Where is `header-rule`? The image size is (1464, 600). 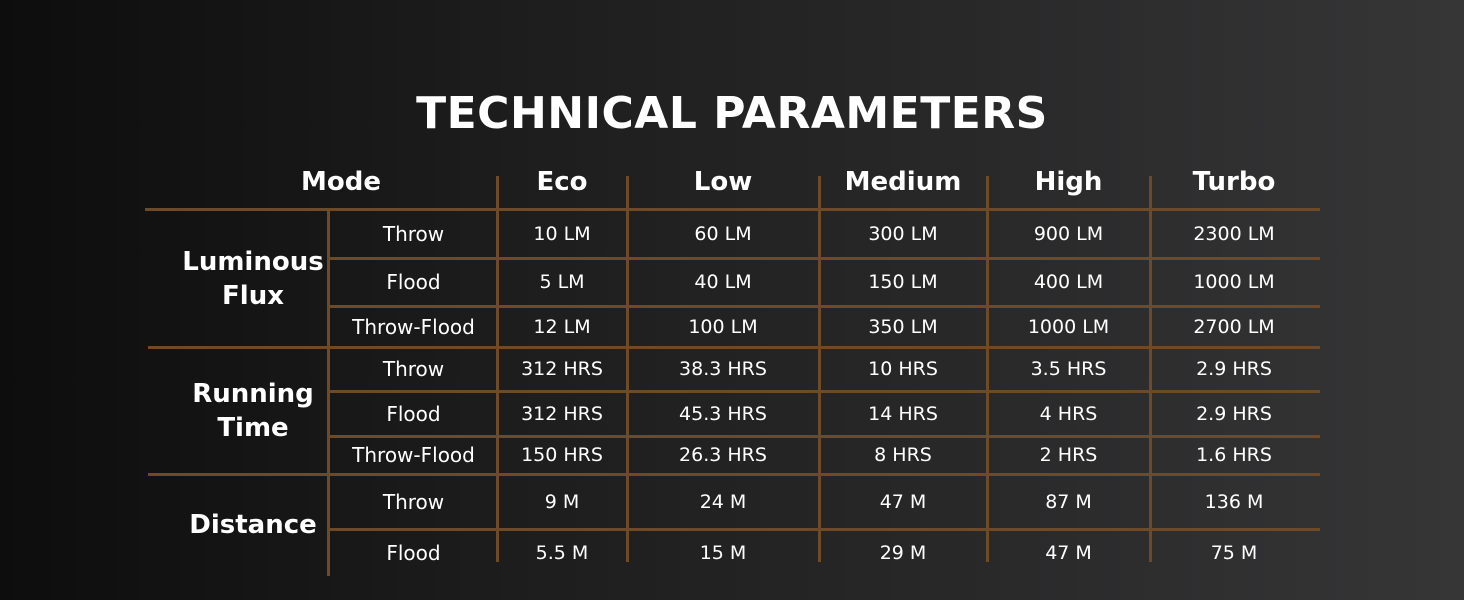
header-rule is located at coordinates (732, 209).